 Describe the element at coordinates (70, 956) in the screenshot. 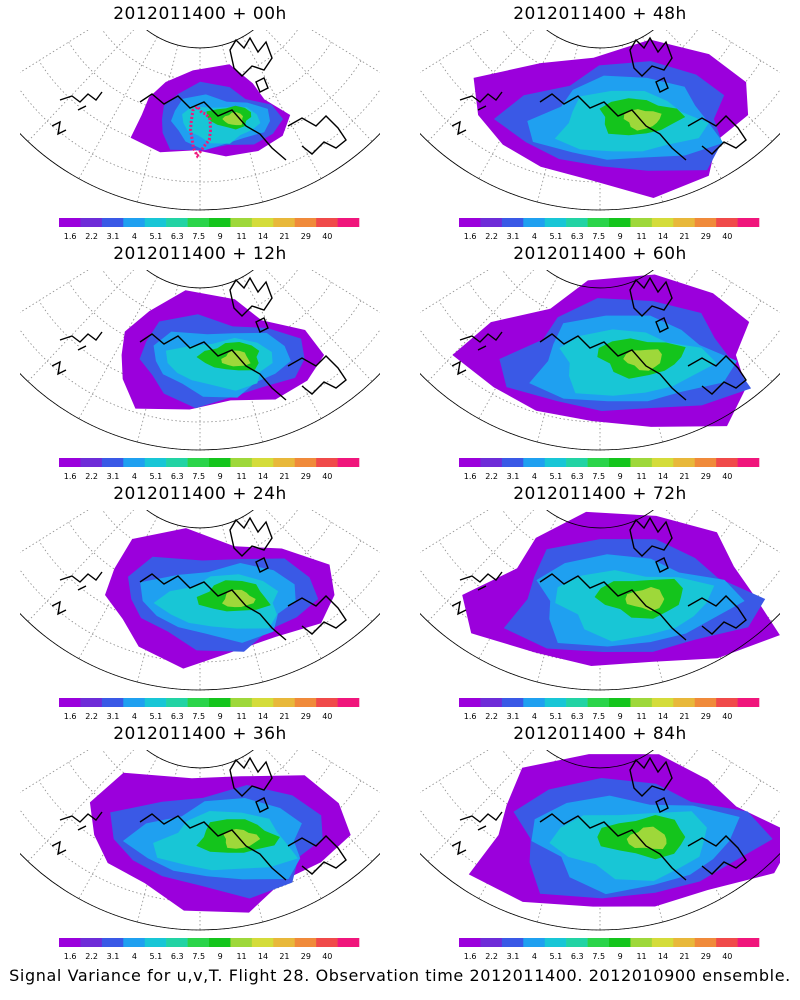

I see `colorbar-tick-label: 1.6` at that location.